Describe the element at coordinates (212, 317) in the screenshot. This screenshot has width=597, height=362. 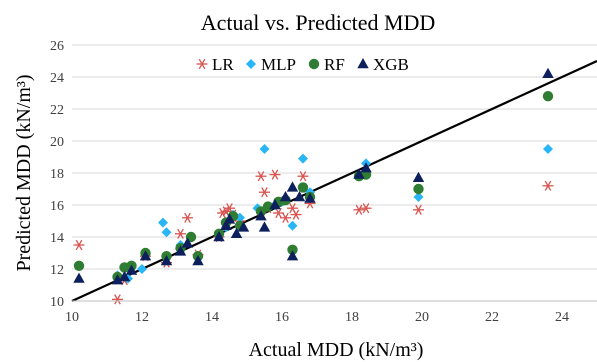
I see `x-tick-label: 14` at that location.